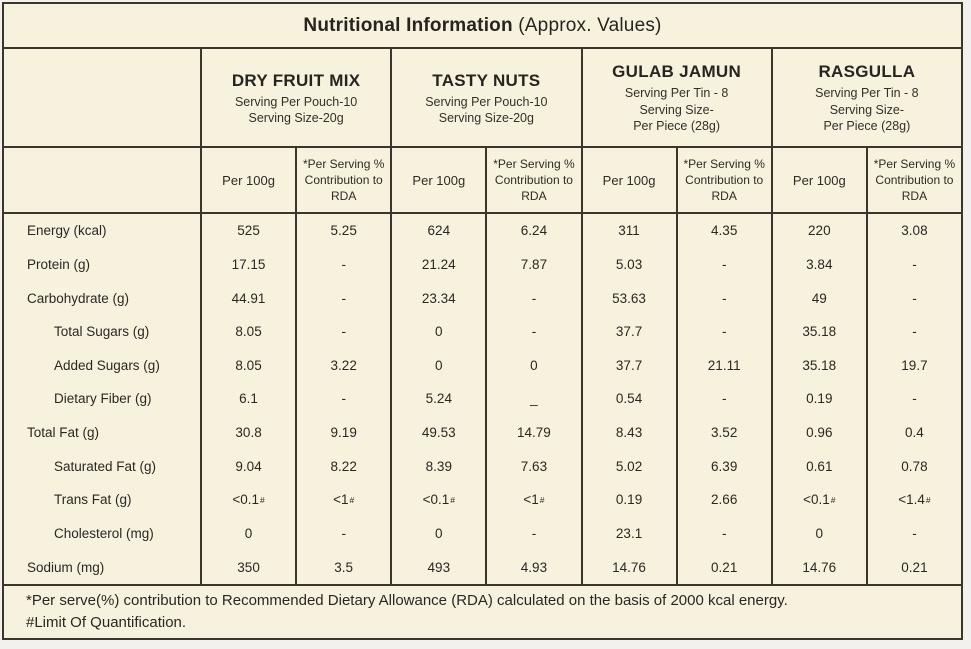 This screenshot has height=649, width=971. I want to click on value-cell: 493, so click(437, 567).